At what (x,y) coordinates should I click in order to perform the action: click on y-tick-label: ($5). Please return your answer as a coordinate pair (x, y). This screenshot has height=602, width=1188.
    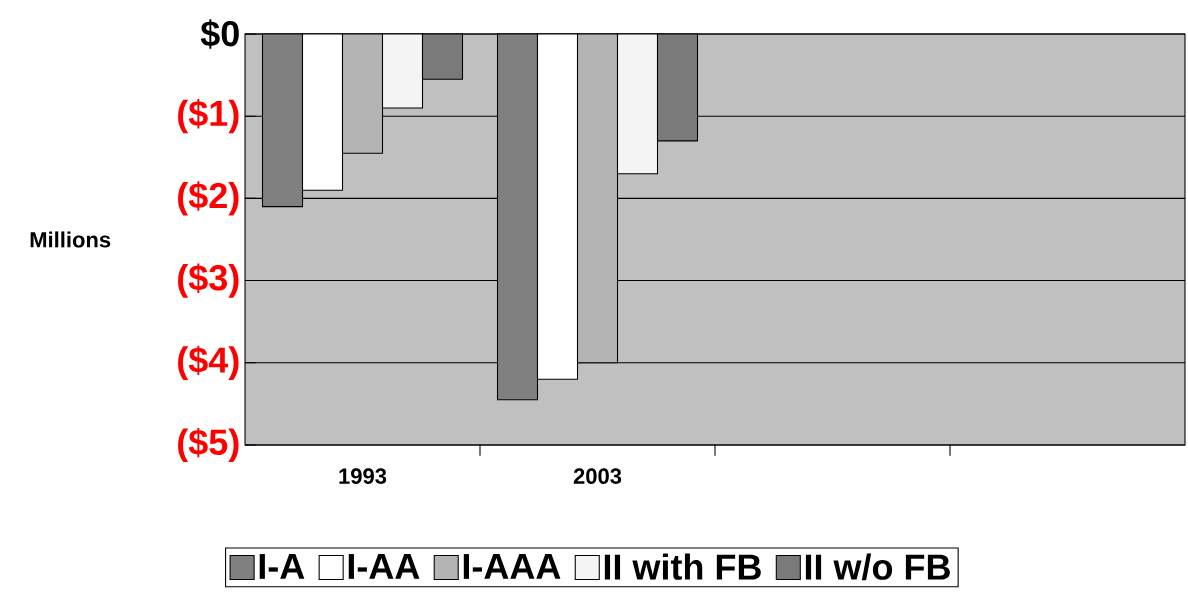
    Looking at the image, I should click on (208, 445).